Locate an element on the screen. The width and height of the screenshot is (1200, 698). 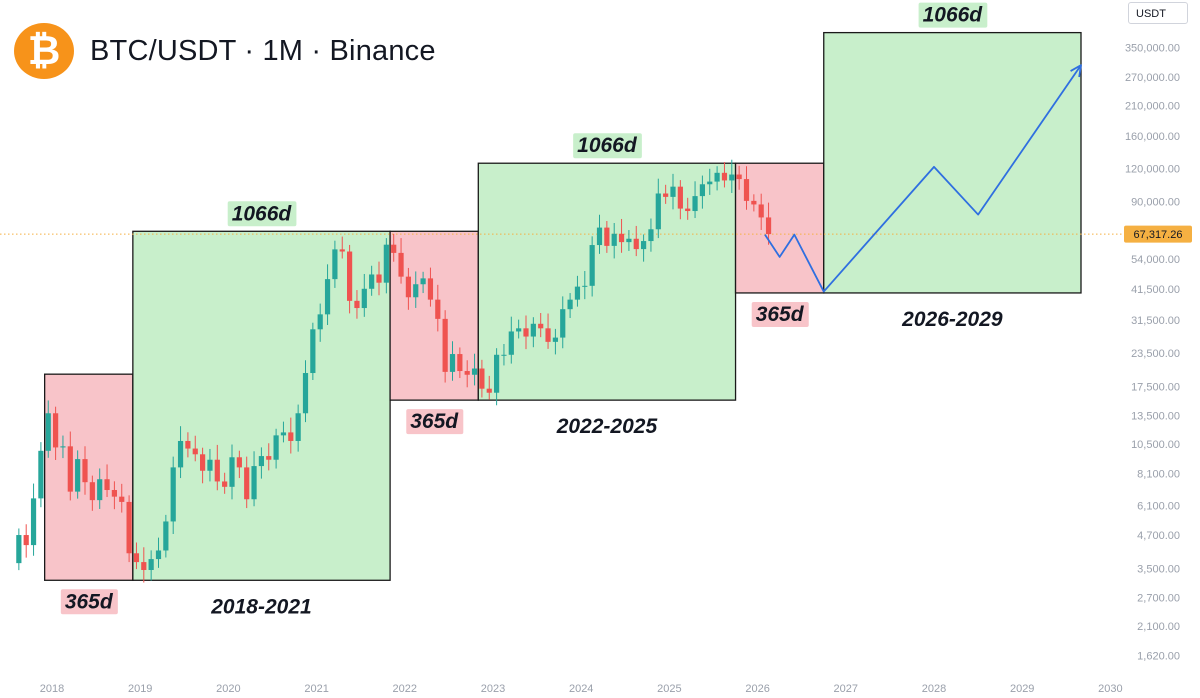
y-tick-label: 1,620.00 is located at coordinates (1158, 656).